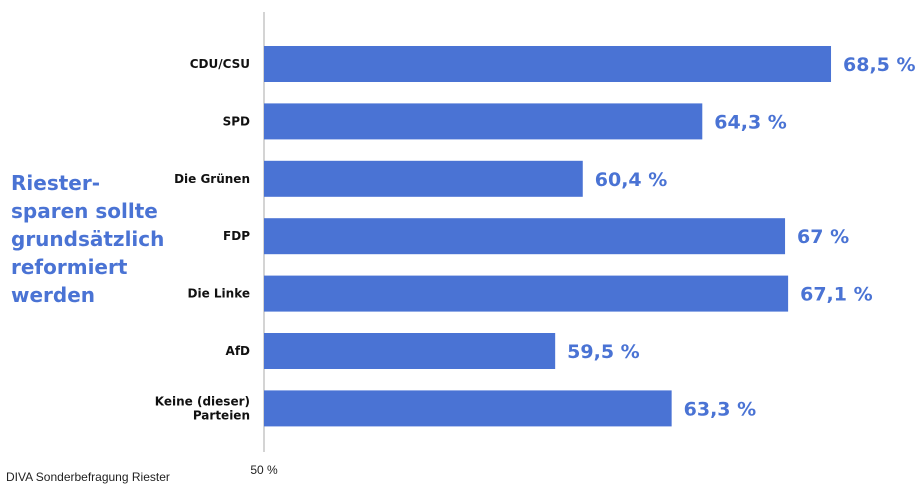 This screenshot has height=487, width=921. What do you see at coordinates (264, 470) in the screenshot?
I see `x-tick-label: 50 %` at bounding box center [264, 470].